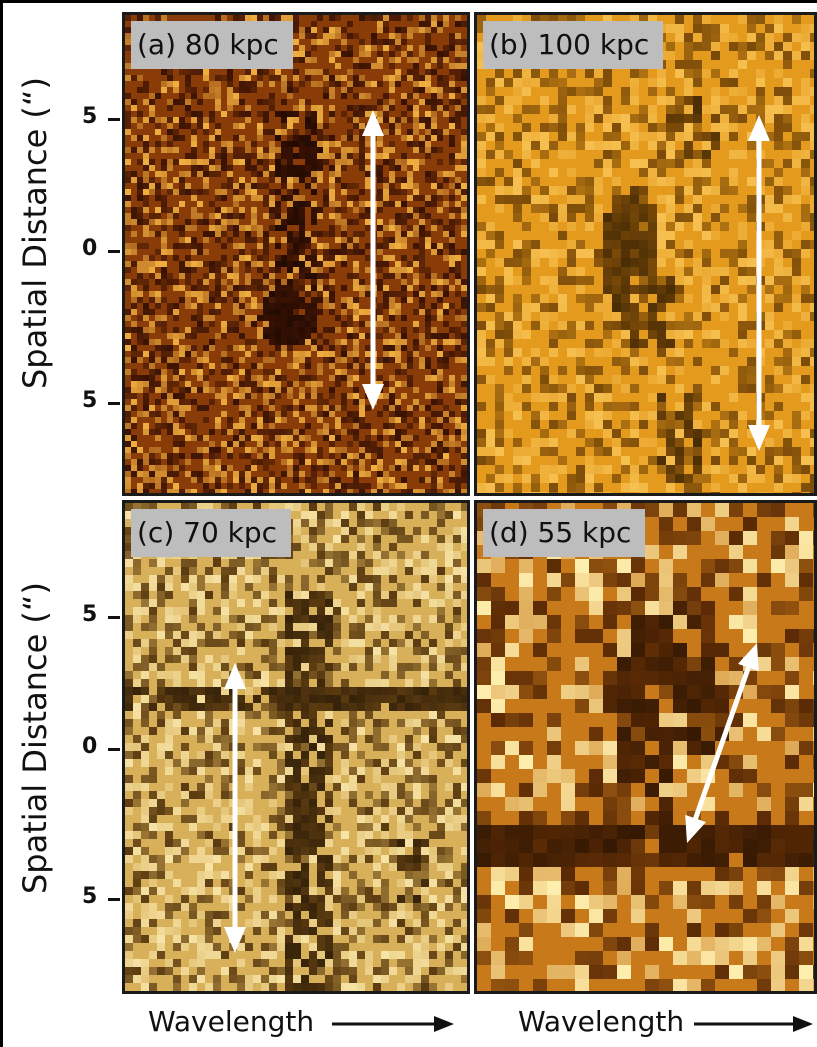 Image resolution: width=817 pixels, height=1047 pixels. I want to click on x-axis-arrow-right-icon, so click(753, 1024).